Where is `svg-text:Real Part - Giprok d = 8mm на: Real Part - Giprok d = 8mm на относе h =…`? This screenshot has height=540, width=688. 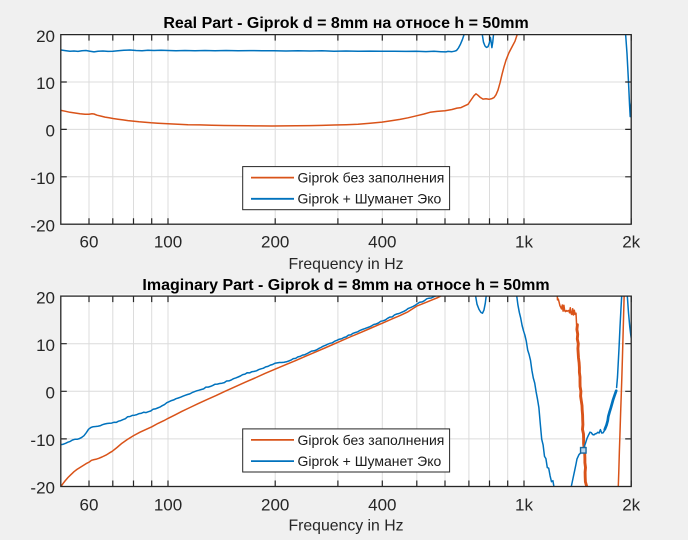
svg-text:Real Part - Giprok d = 8mm на: Real Part - Giprok d = 8mm на относе h =… is located at coordinates (345, 23).